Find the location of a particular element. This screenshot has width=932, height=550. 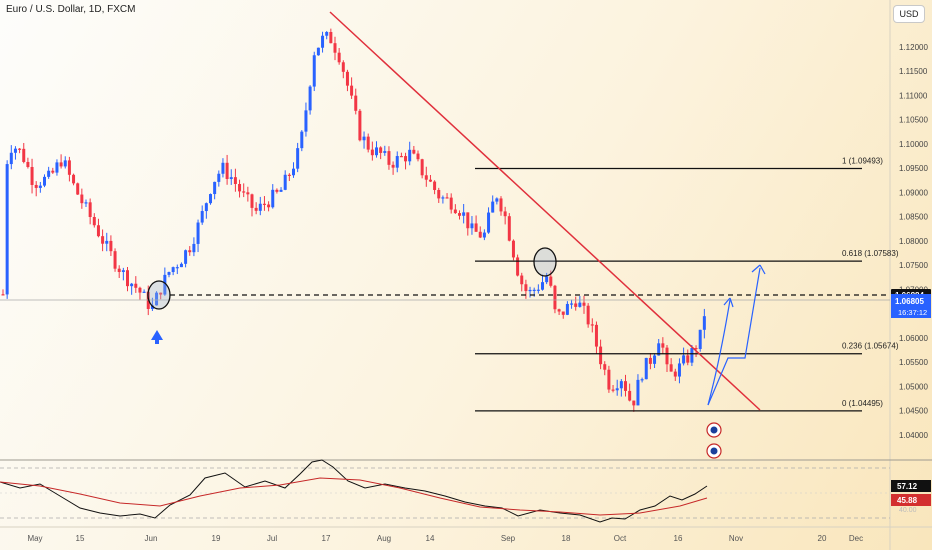

rsi-ma-value-tag-bg is located at coordinates (911, 500).